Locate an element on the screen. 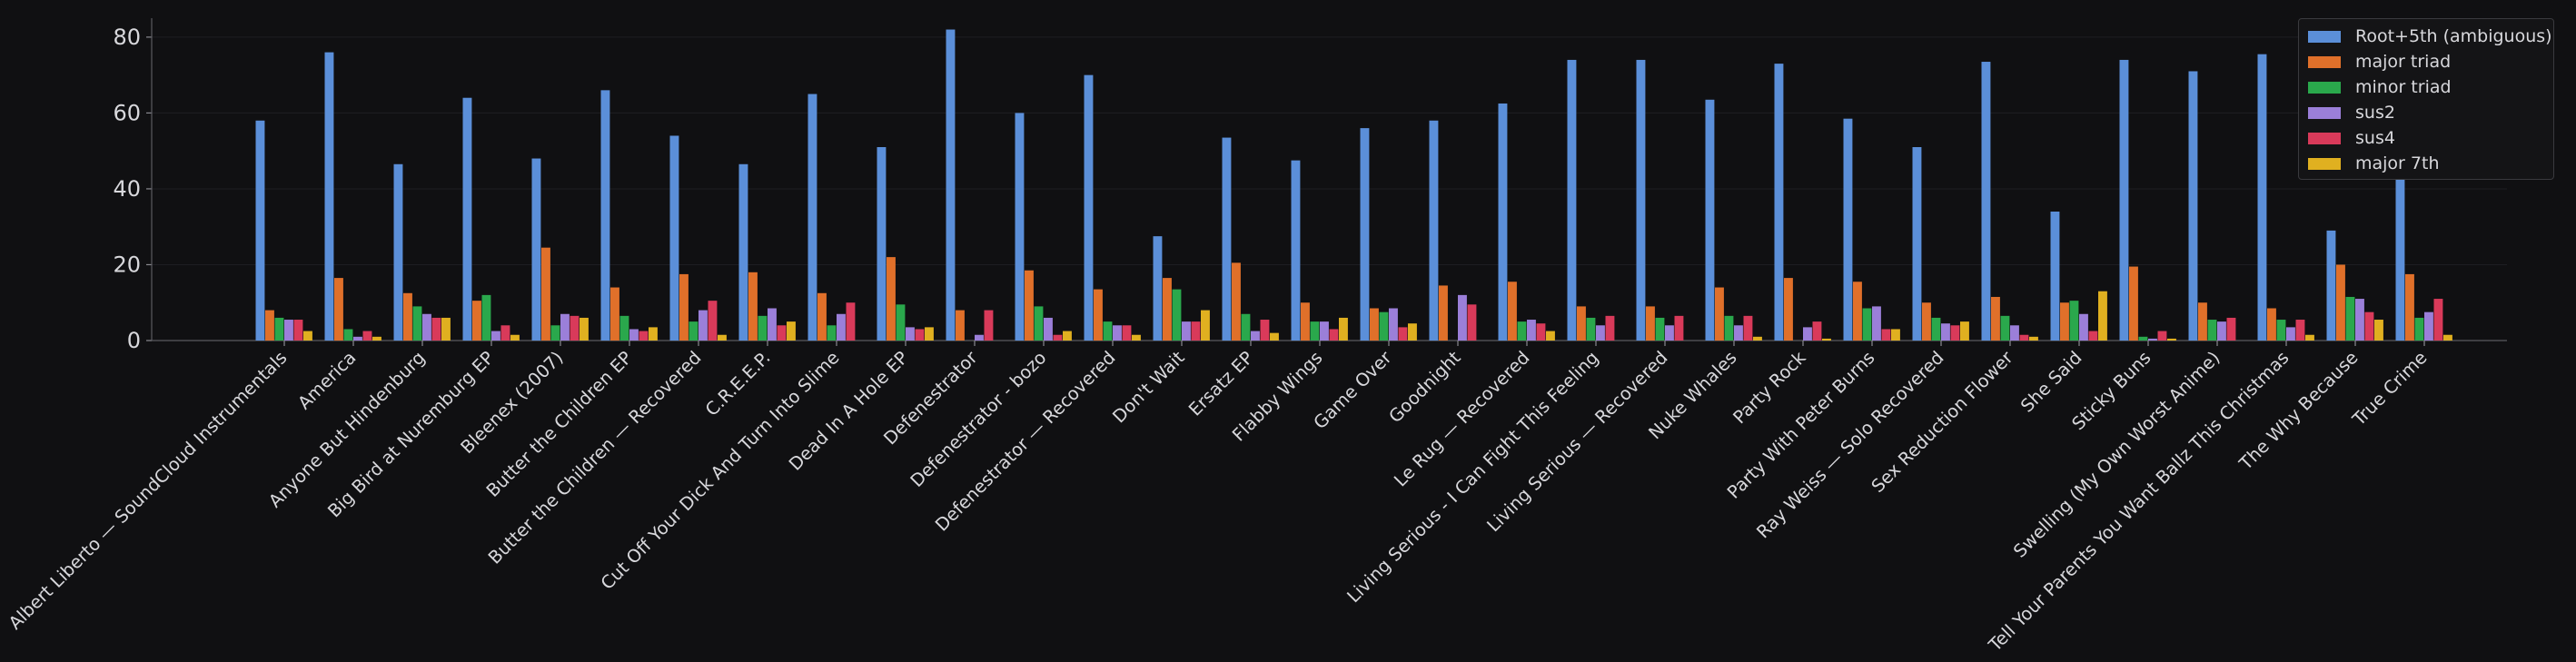 This screenshot has height=662, width=2576. legend-label: Root+5th (ambiguous) is located at coordinates (2453, 36).